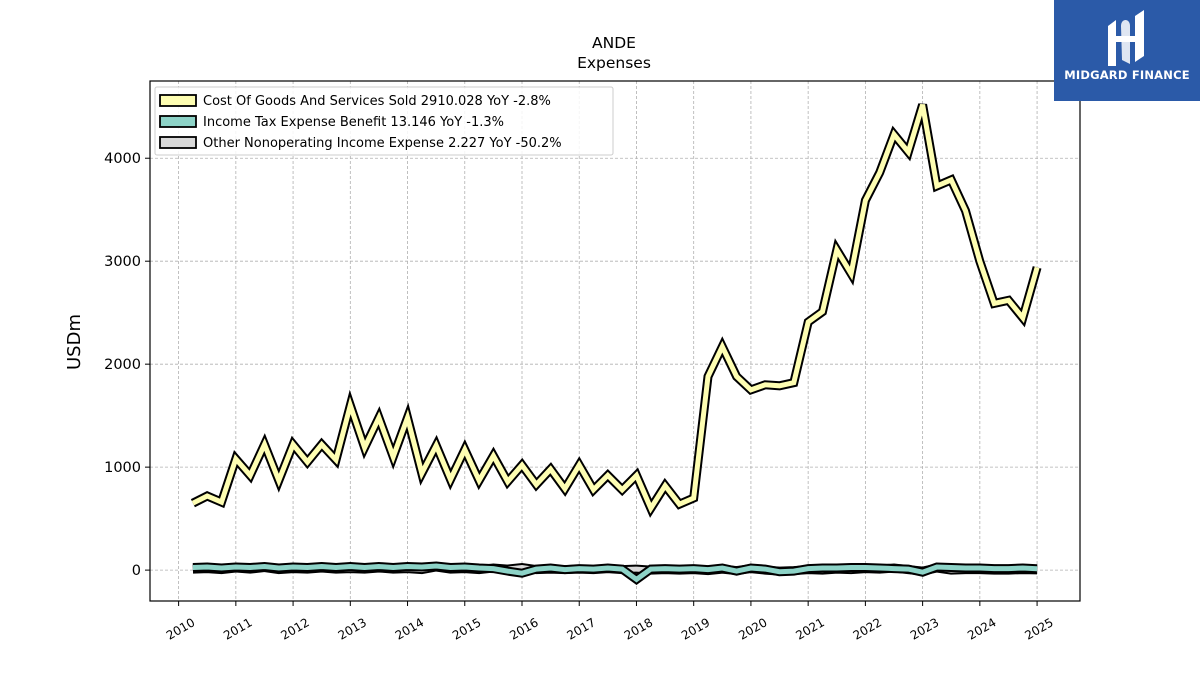 Image resolution: width=1200 pixels, height=675 pixels. Describe the element at coordinates (867, 628) in the screenshot. I see `x-tick-label: 2022` at that location.